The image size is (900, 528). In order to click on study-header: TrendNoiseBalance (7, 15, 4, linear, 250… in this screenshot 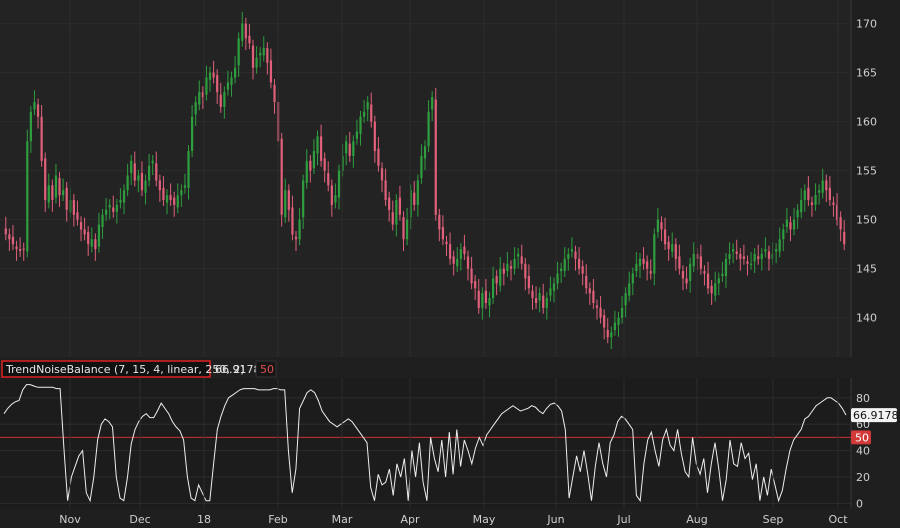, I will do `click(139, 369)`.